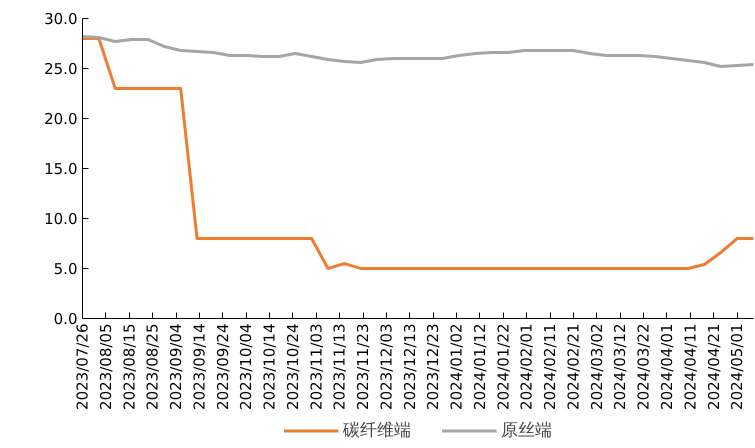  What do you see at coordinates (643, 366) in the screenshot?
I see `x-tick-label: 2024/03/22` at bounding box center [643, 366].